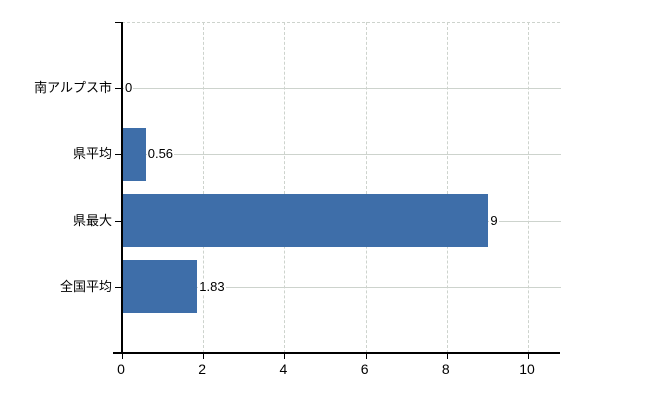 The width and height of the screenshot is (650, 400). What do you see at coordinates (202, 369) in the screenshot?
I see `x-tick-label: 2` at bounding box center [202, 369].